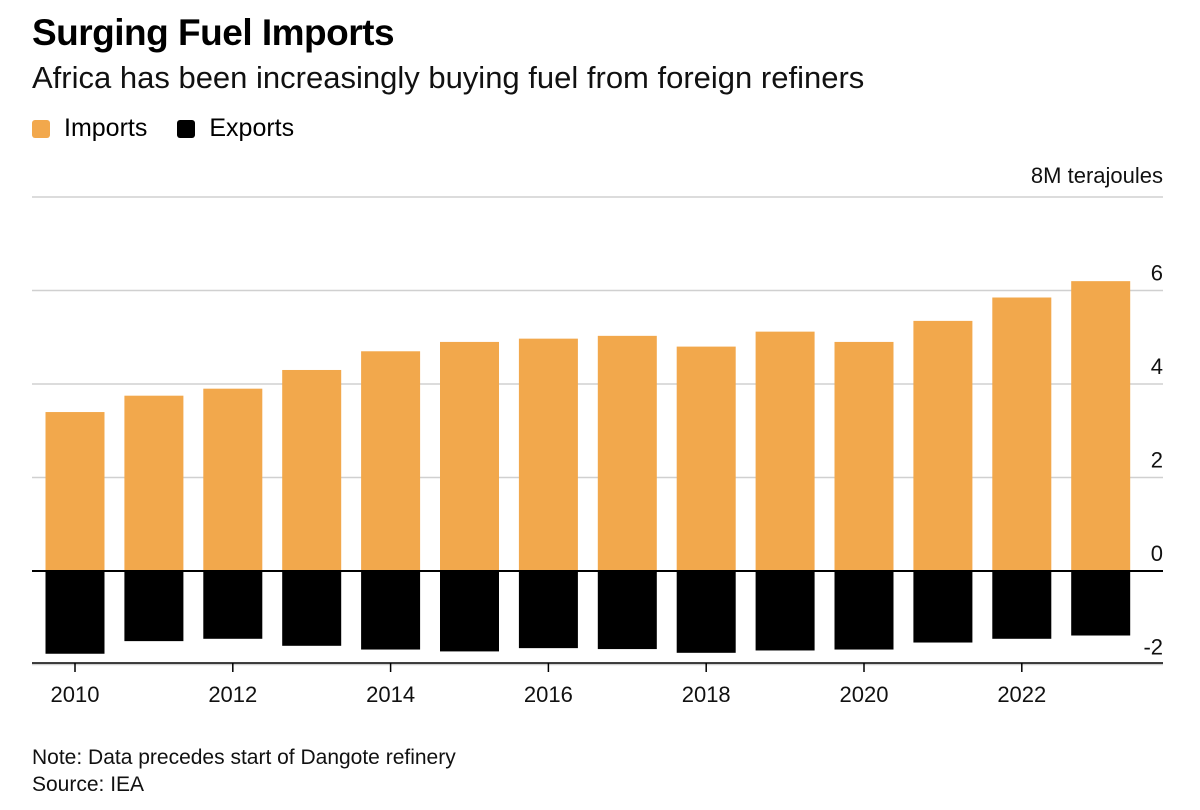 The width and height of the screenshot is (1200, 810). What do you see at coordinates (706, 694) in the screenshot?
I see `x-tick-label: 2018` at bounding box center [706, 694].